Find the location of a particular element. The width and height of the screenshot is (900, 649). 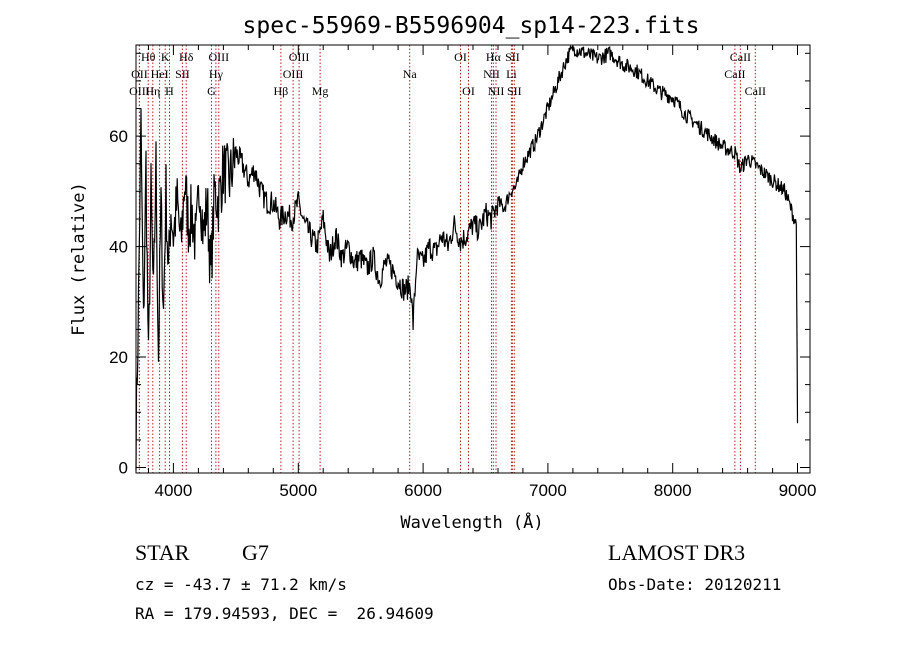

y-tick-label-40: 40 is located at coordinates (118, 247).